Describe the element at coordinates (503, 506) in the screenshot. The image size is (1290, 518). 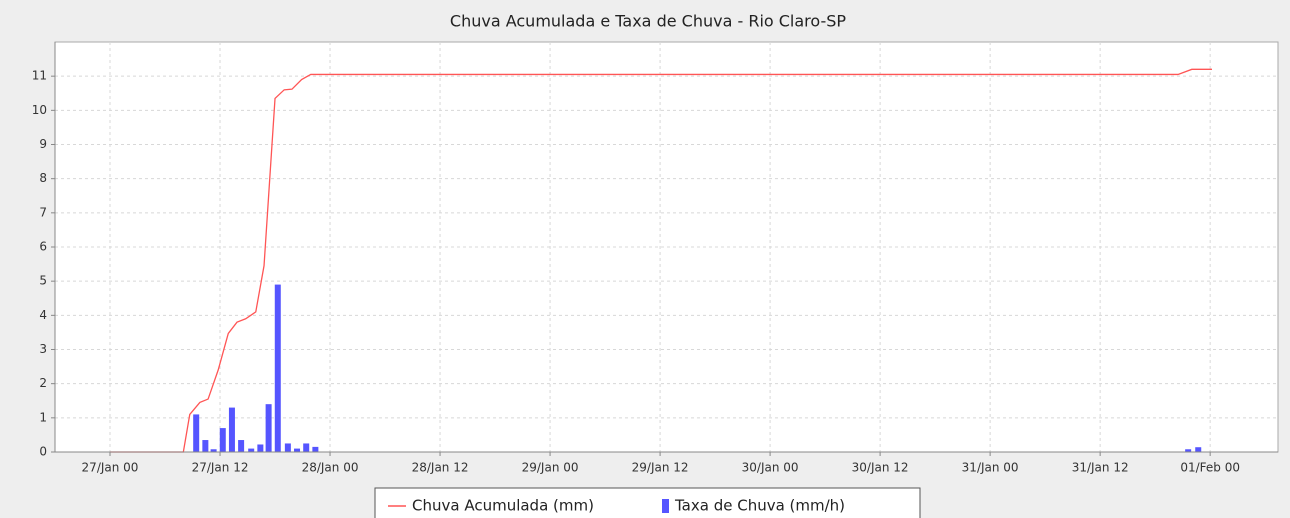
I see `legend-label: Chuva Acumulada (mm)` at that location.